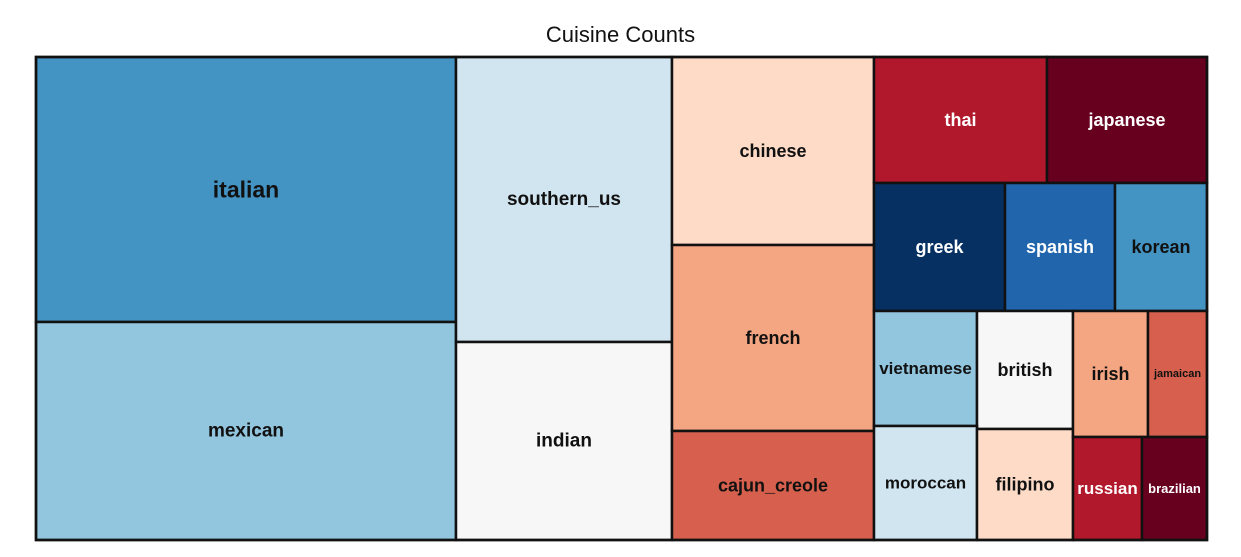  I want to click on tile-label-greek: greek, so click(939, 247).